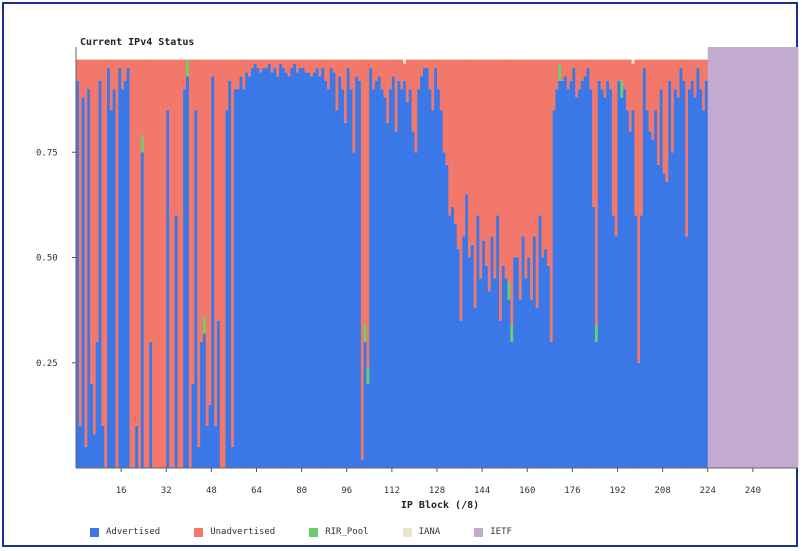  I want to click on x-tick-label: 128, so click(437, 491).